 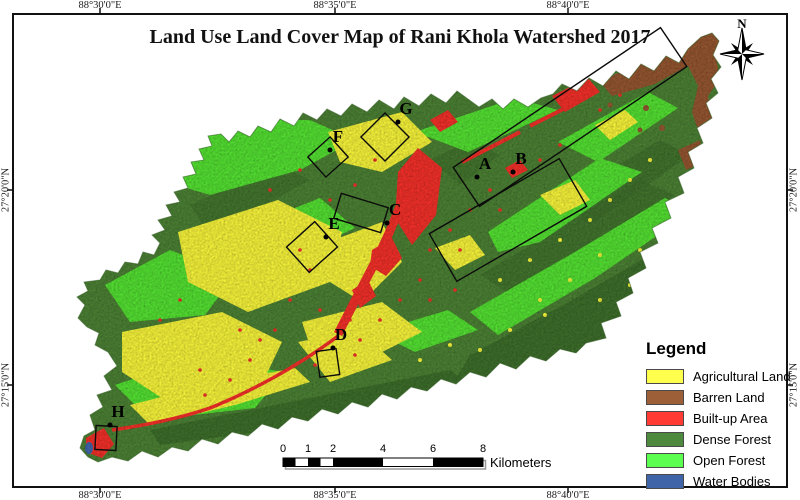 What do you see at coordinates (338, 136) in the screenshot?
I see `site-label-F: F` at bounding box center [338, 136].